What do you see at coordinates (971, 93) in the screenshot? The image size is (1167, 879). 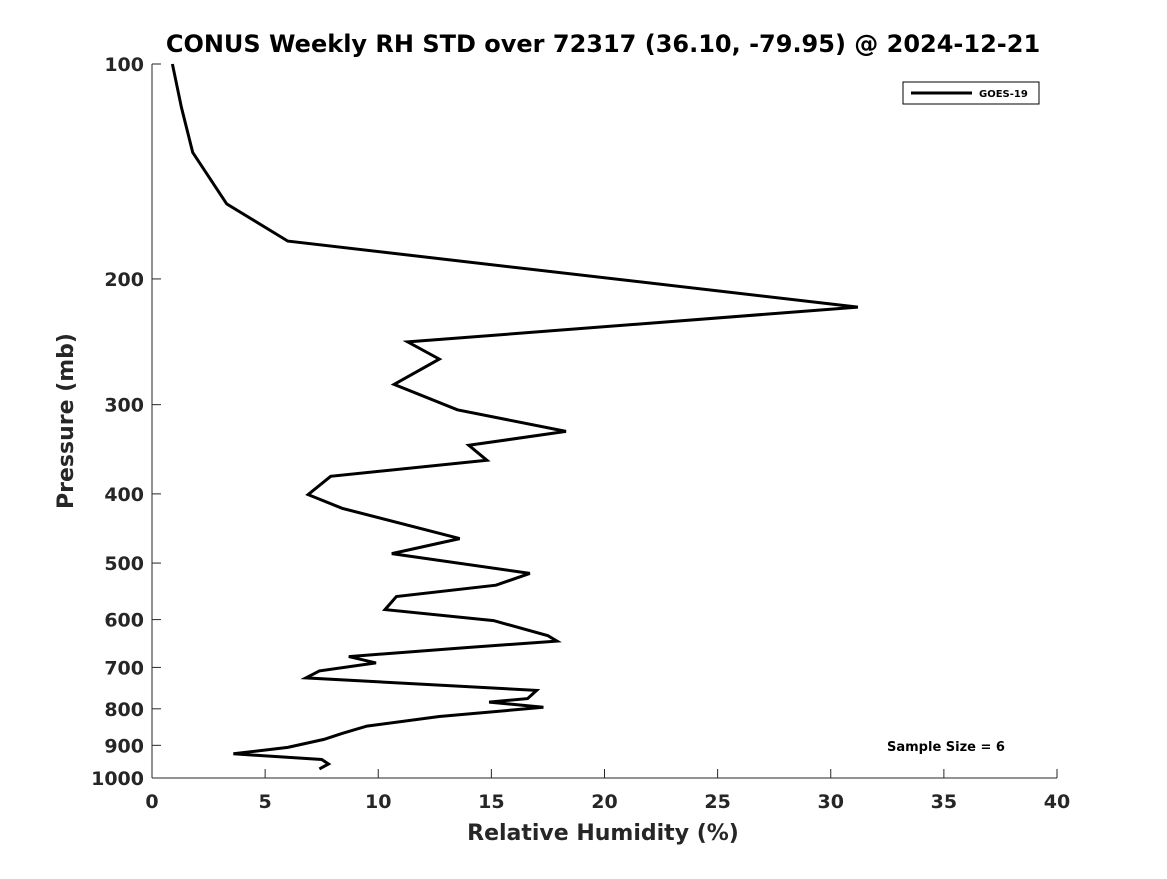 I see `legend: GOES-19` at bounding box center [971, 93].